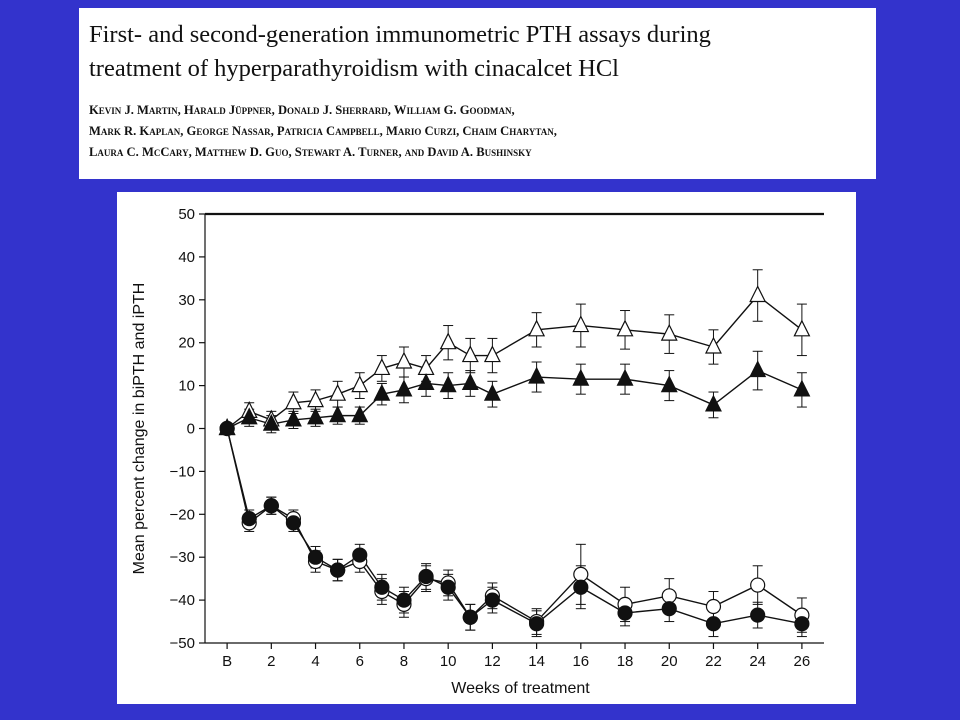  I want to click on y-tick-label: −40, so click(182, 600).